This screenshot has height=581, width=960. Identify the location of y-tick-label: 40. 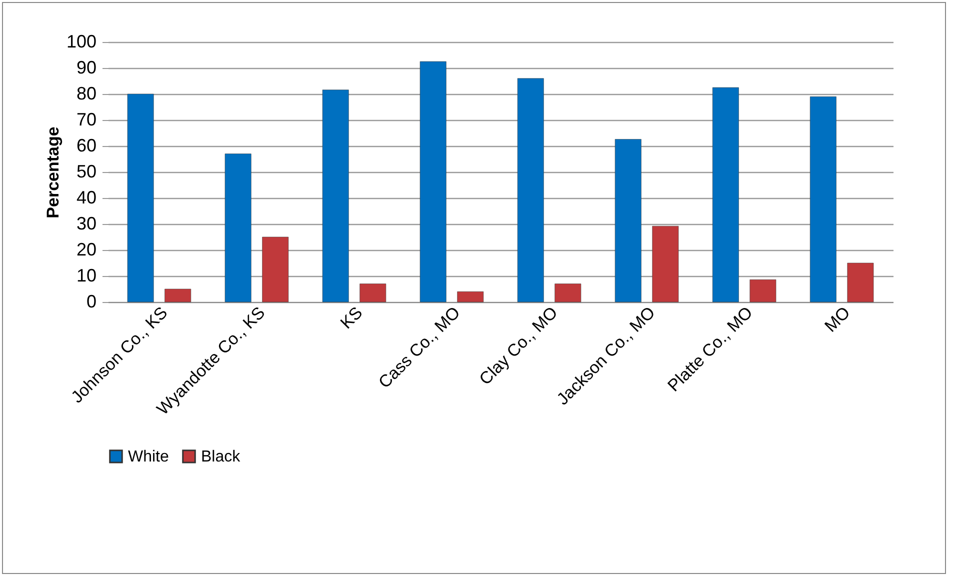
(86, 198).